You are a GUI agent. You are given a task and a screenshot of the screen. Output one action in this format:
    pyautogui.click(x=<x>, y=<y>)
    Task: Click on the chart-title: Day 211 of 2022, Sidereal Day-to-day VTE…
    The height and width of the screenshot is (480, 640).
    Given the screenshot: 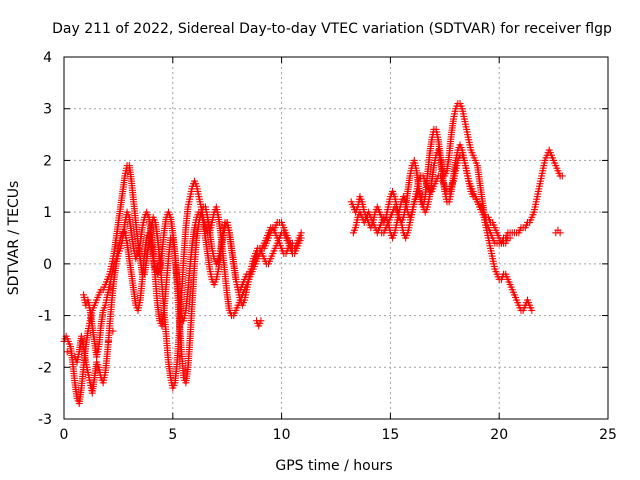 What is the action you would take?
    pyautogui.click(x=332, y=29)
    